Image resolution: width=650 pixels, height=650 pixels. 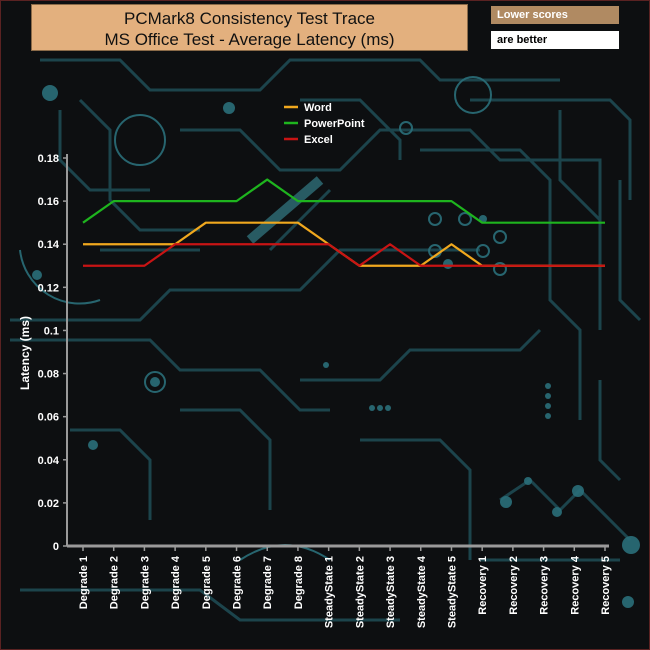 I want to click on x-tick-label: Degrade 8, so click(x=299, y=582).